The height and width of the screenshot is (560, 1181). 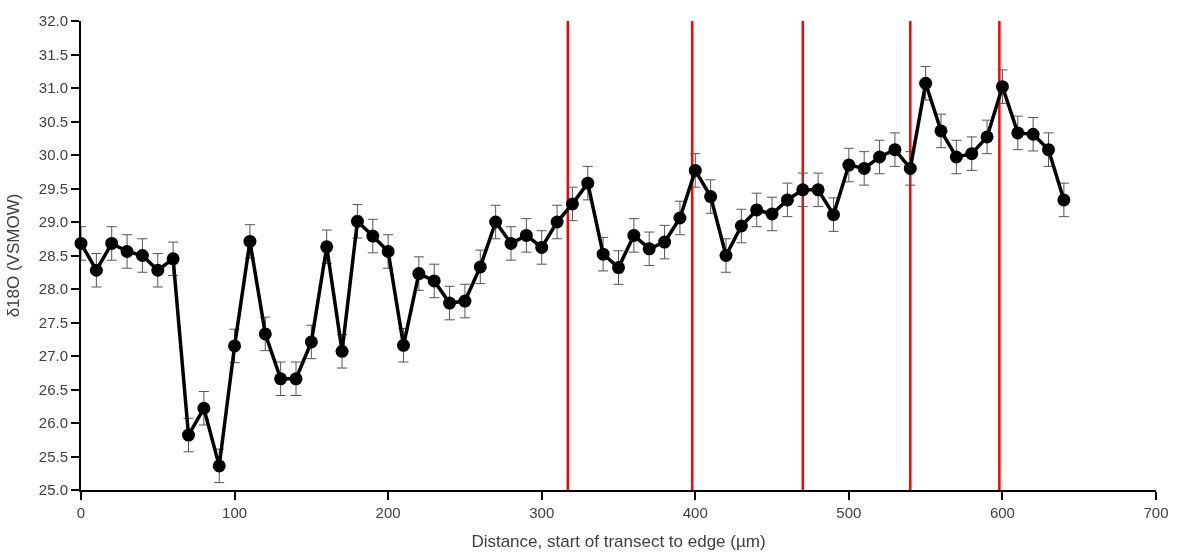 I want to click on x-tick-label: 700, so click(x=1156, y=512).